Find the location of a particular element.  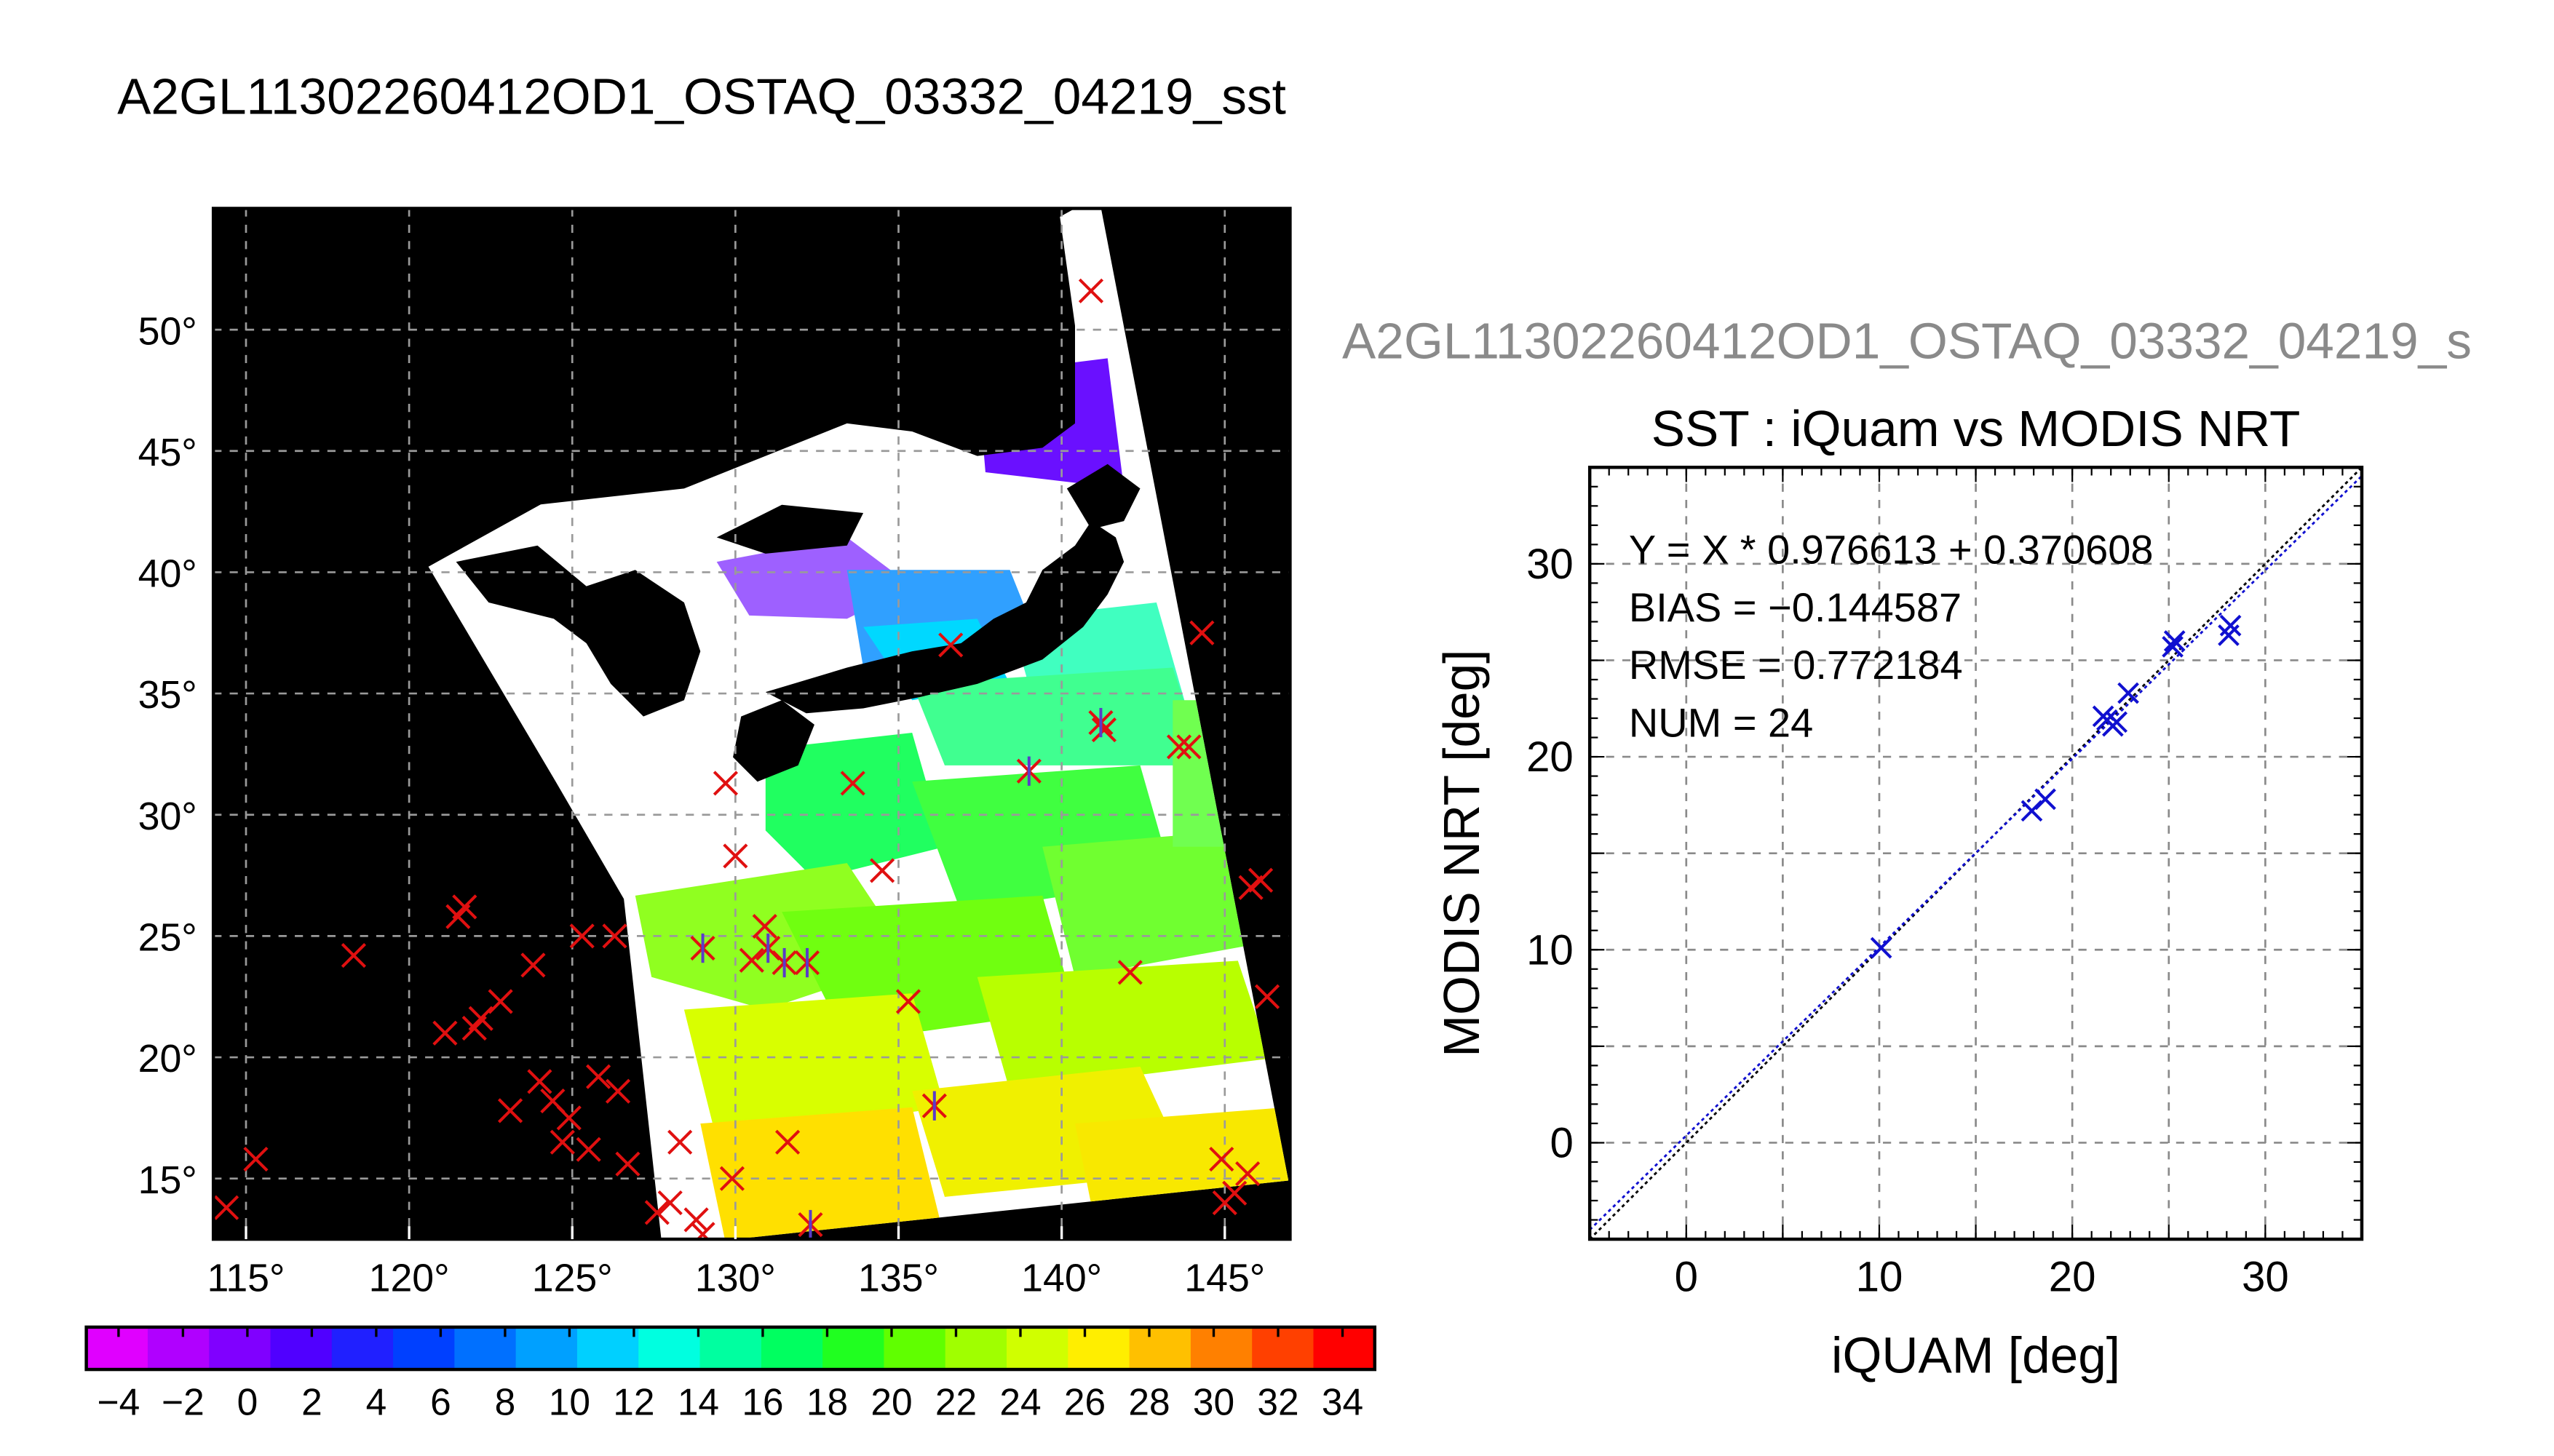

map-lat-tick-label: 35° is located at coordinates (167, 695).